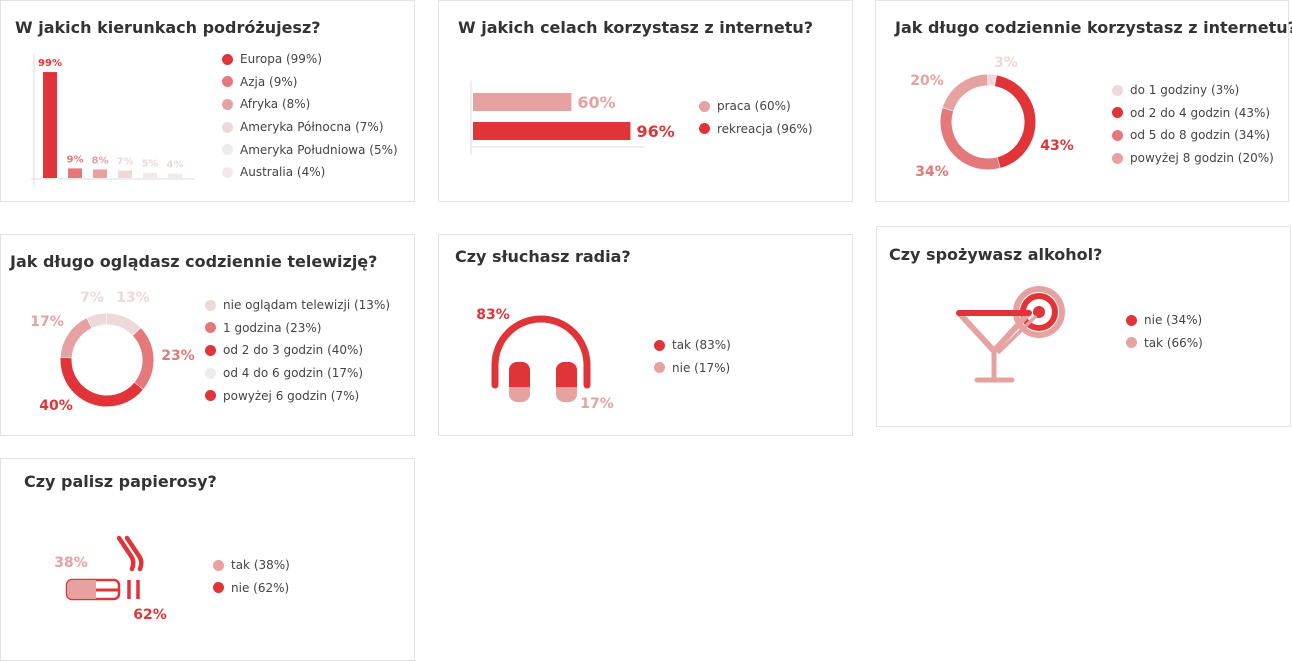 This screenshot has height=662, width=1292. I want to click on legend-item: od 2 do 4 godzin (43%), so click(1193, 113).